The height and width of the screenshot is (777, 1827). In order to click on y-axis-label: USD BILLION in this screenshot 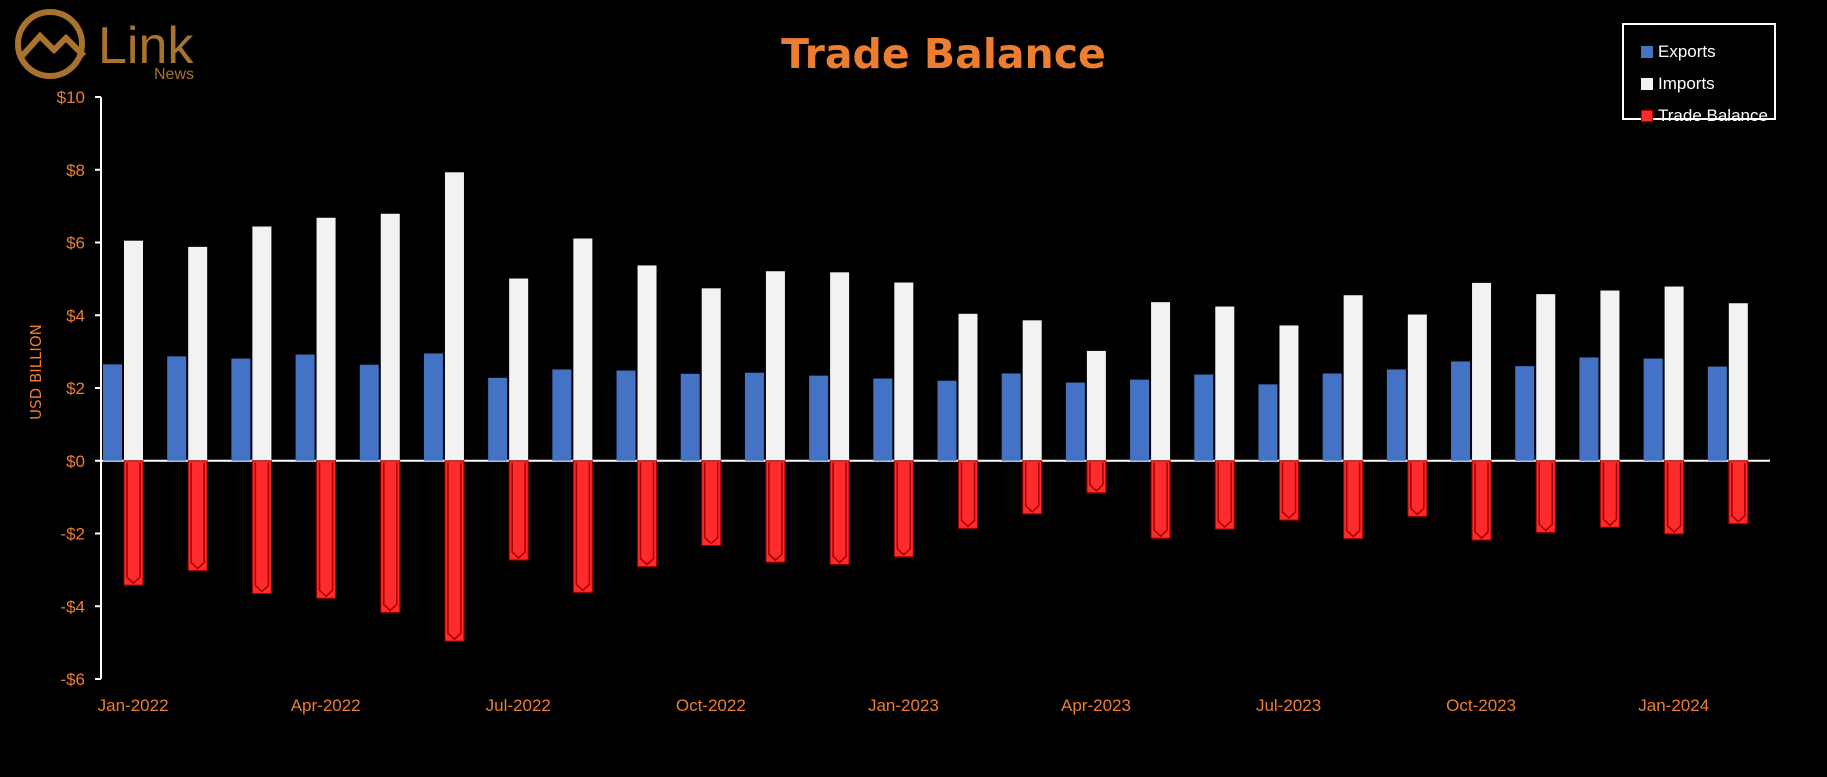, I will do `click(36, 372)`.